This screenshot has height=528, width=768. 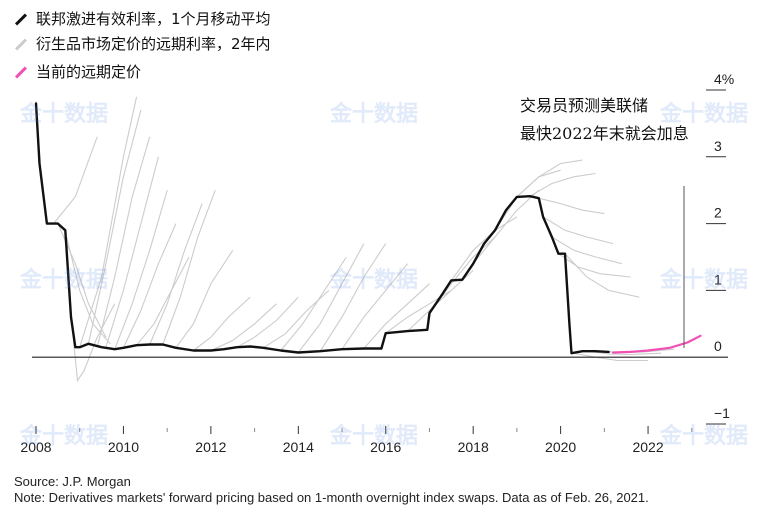 I want to click on series-line-current-forward, so click(x=657, y=344).